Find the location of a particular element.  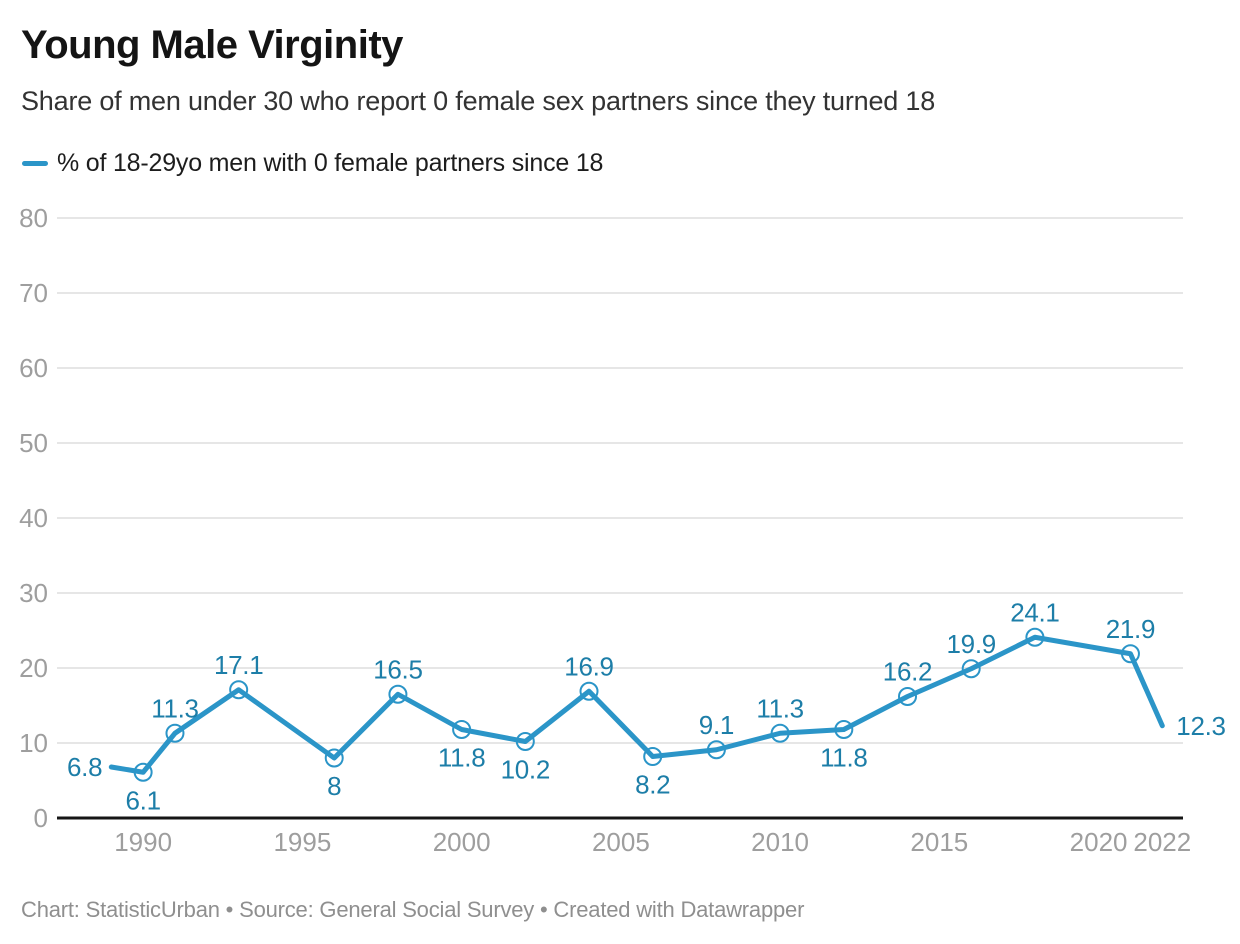

data-value-label: 17.1 is located at coordinates (238, 665).